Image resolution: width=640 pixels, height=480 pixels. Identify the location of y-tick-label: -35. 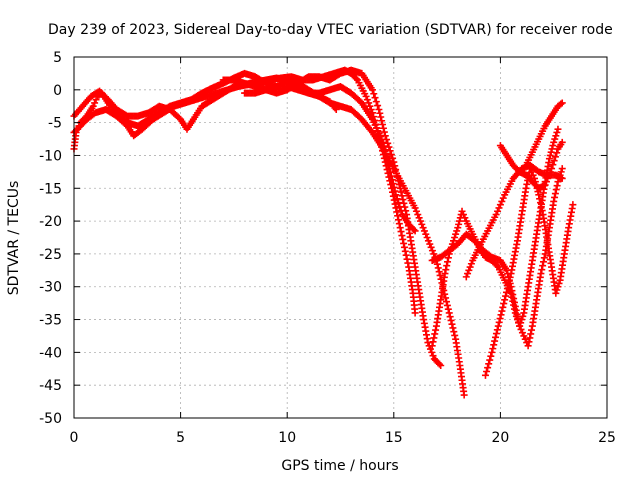
(50, 321).